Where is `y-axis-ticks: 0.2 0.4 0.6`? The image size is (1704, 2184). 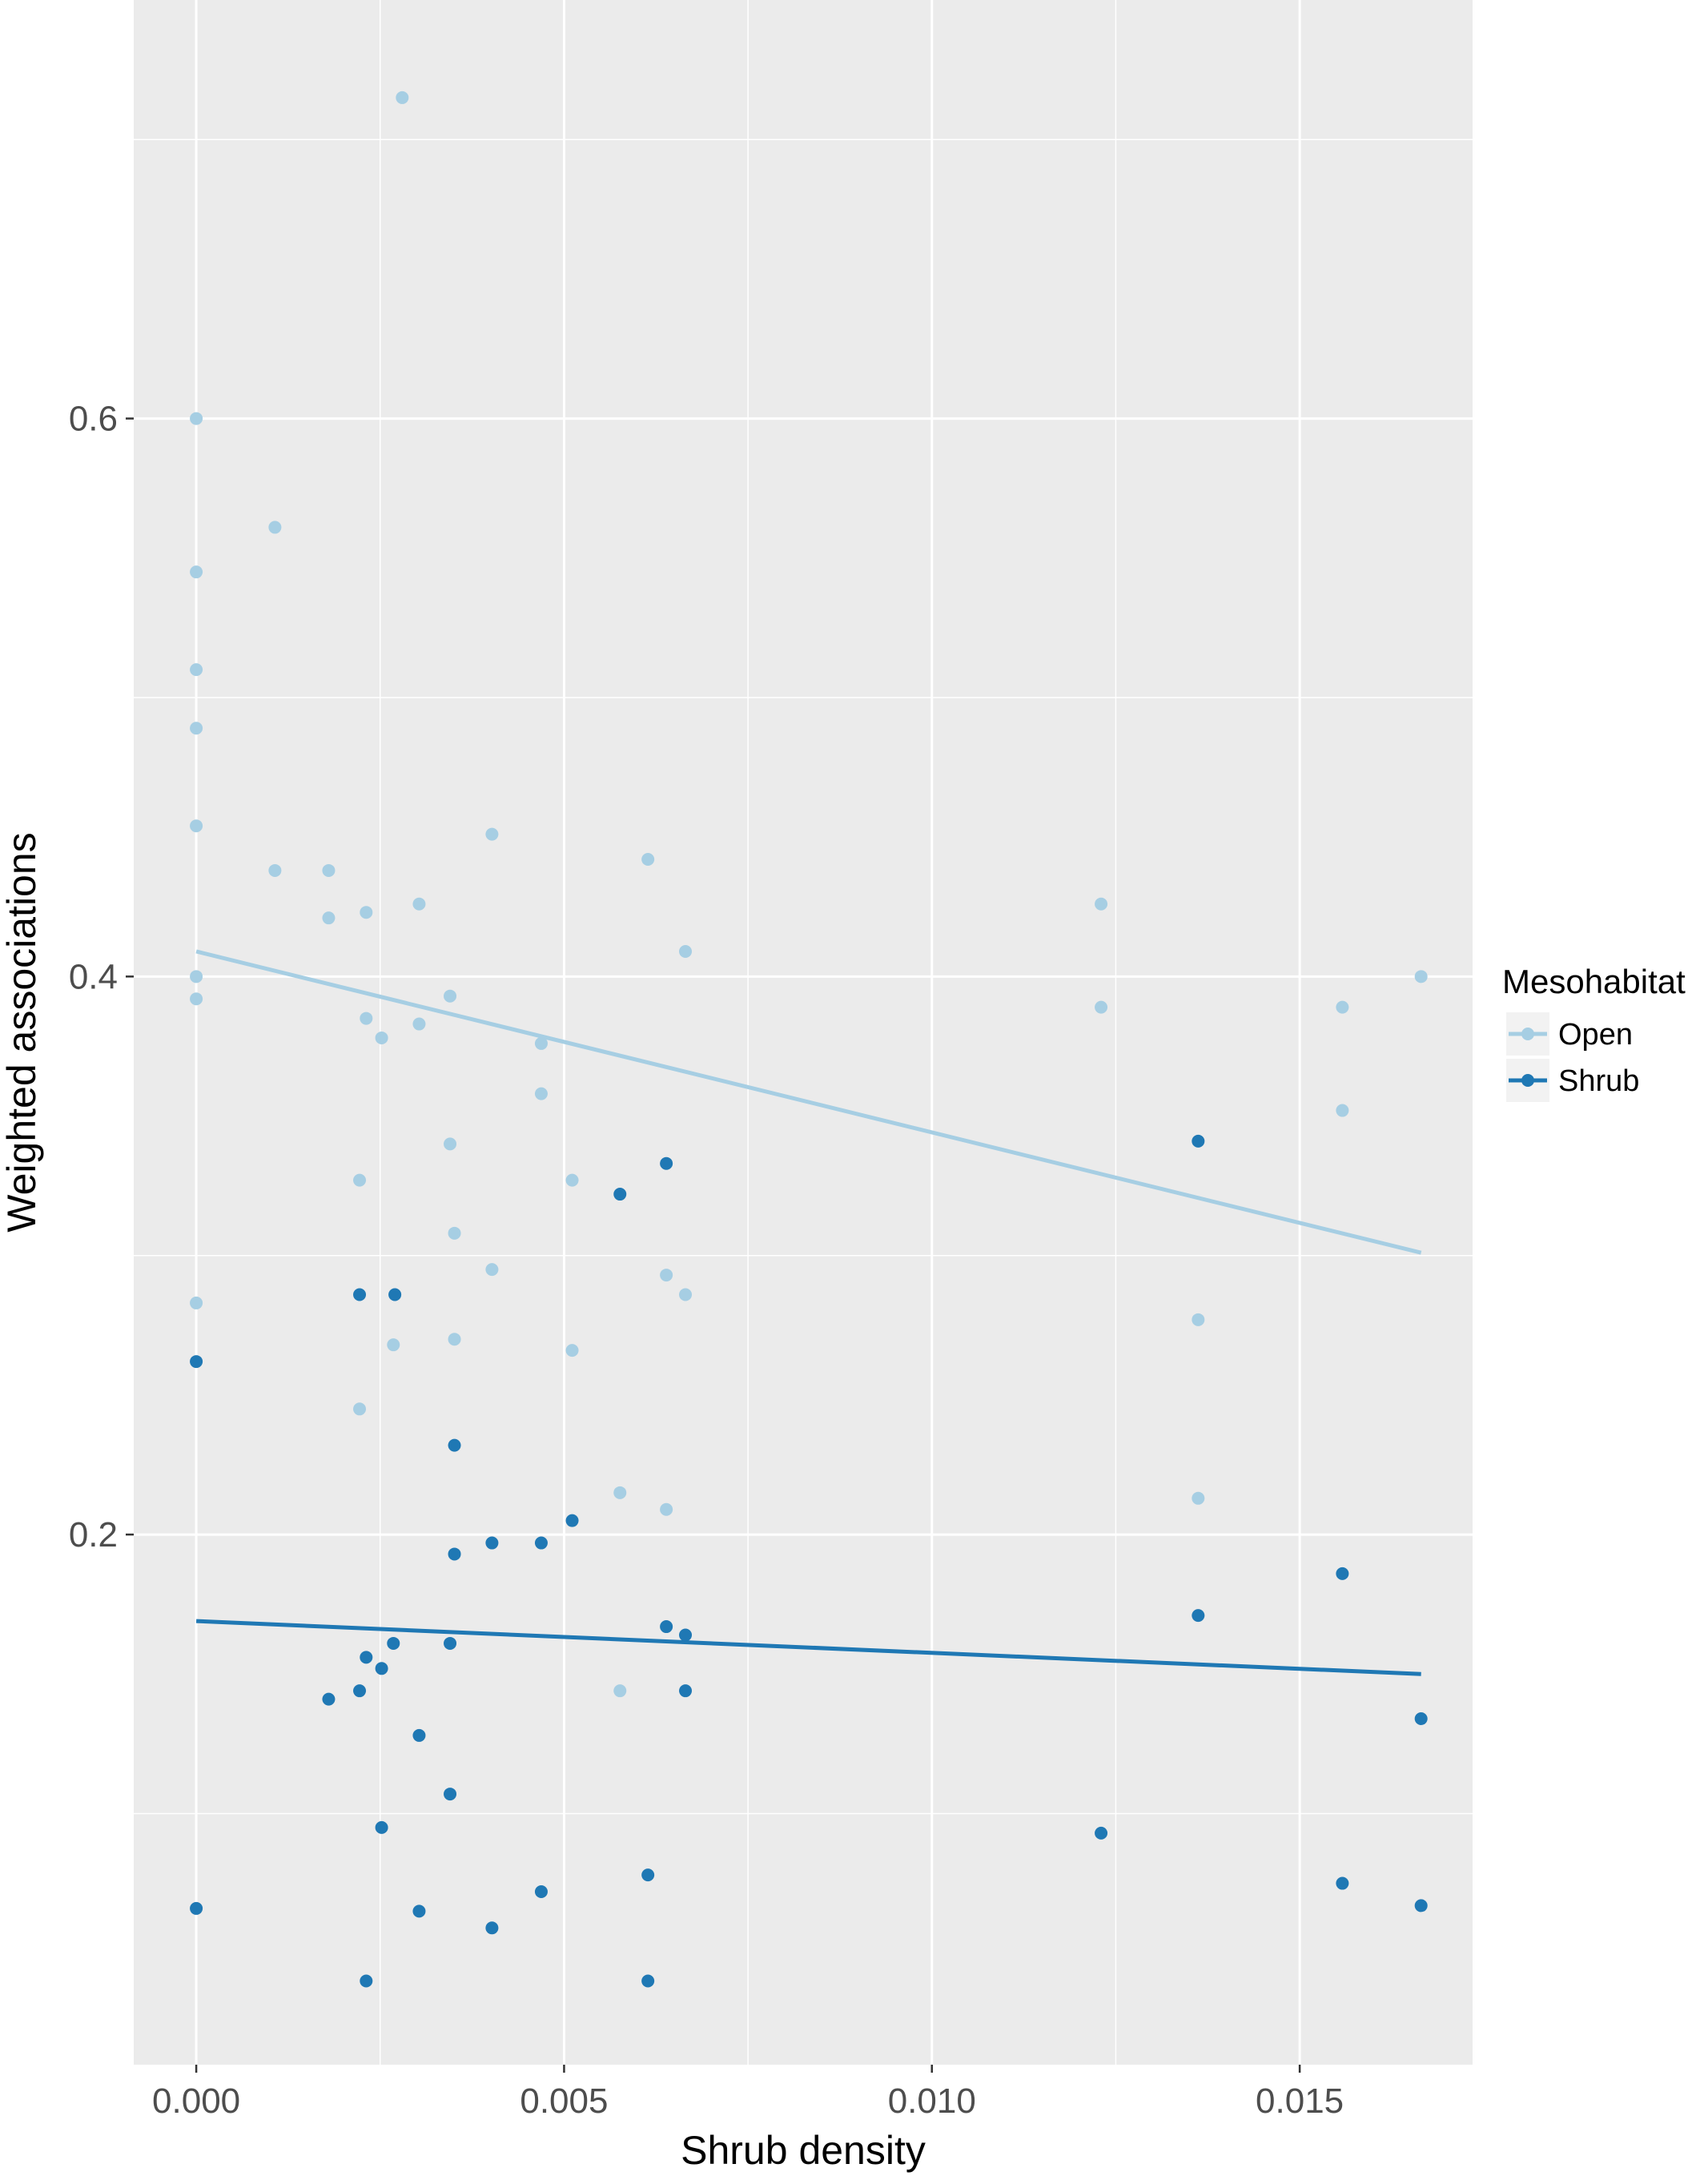
y-axis-ticks: 0.2 0.4 0.6 is located at coordinates (101, 977).